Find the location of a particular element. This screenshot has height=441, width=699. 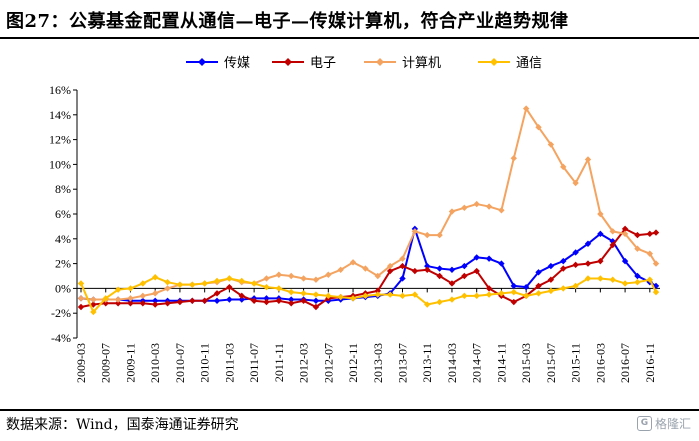

x-tick-label: 2015-07 is located at coordinates (551, 363).